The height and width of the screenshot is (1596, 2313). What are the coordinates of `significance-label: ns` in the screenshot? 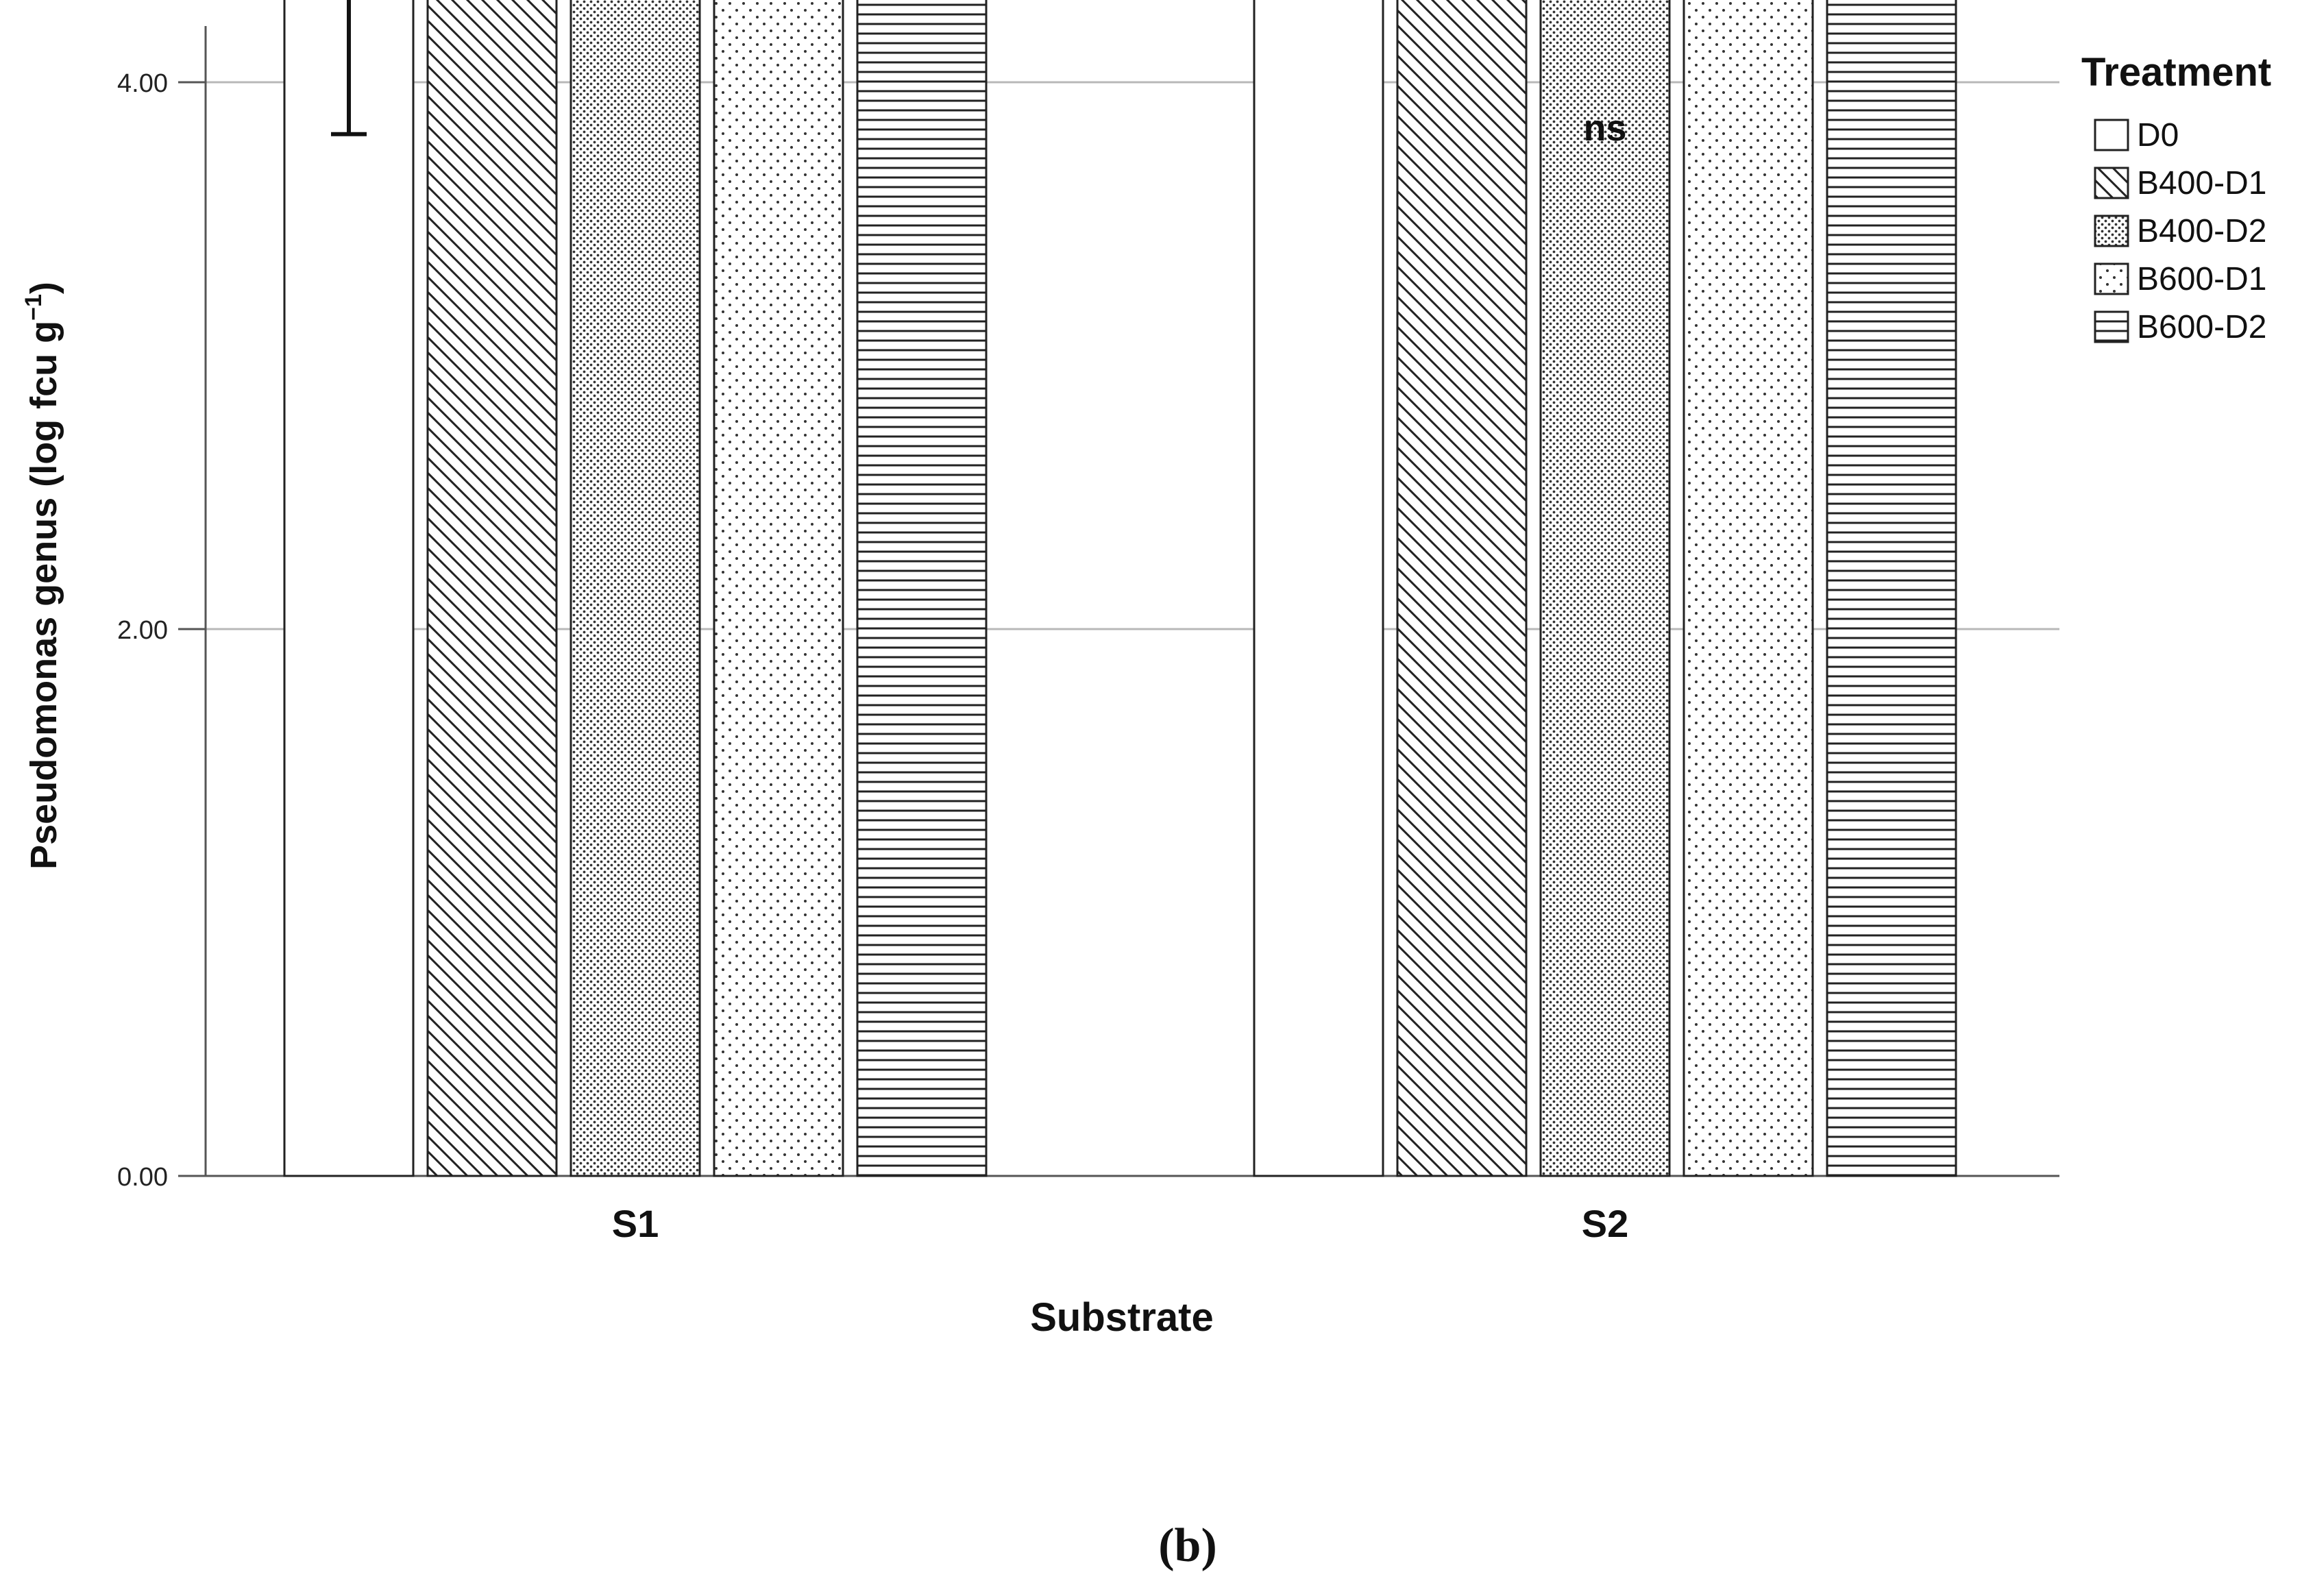 It's located at (1604, 128).